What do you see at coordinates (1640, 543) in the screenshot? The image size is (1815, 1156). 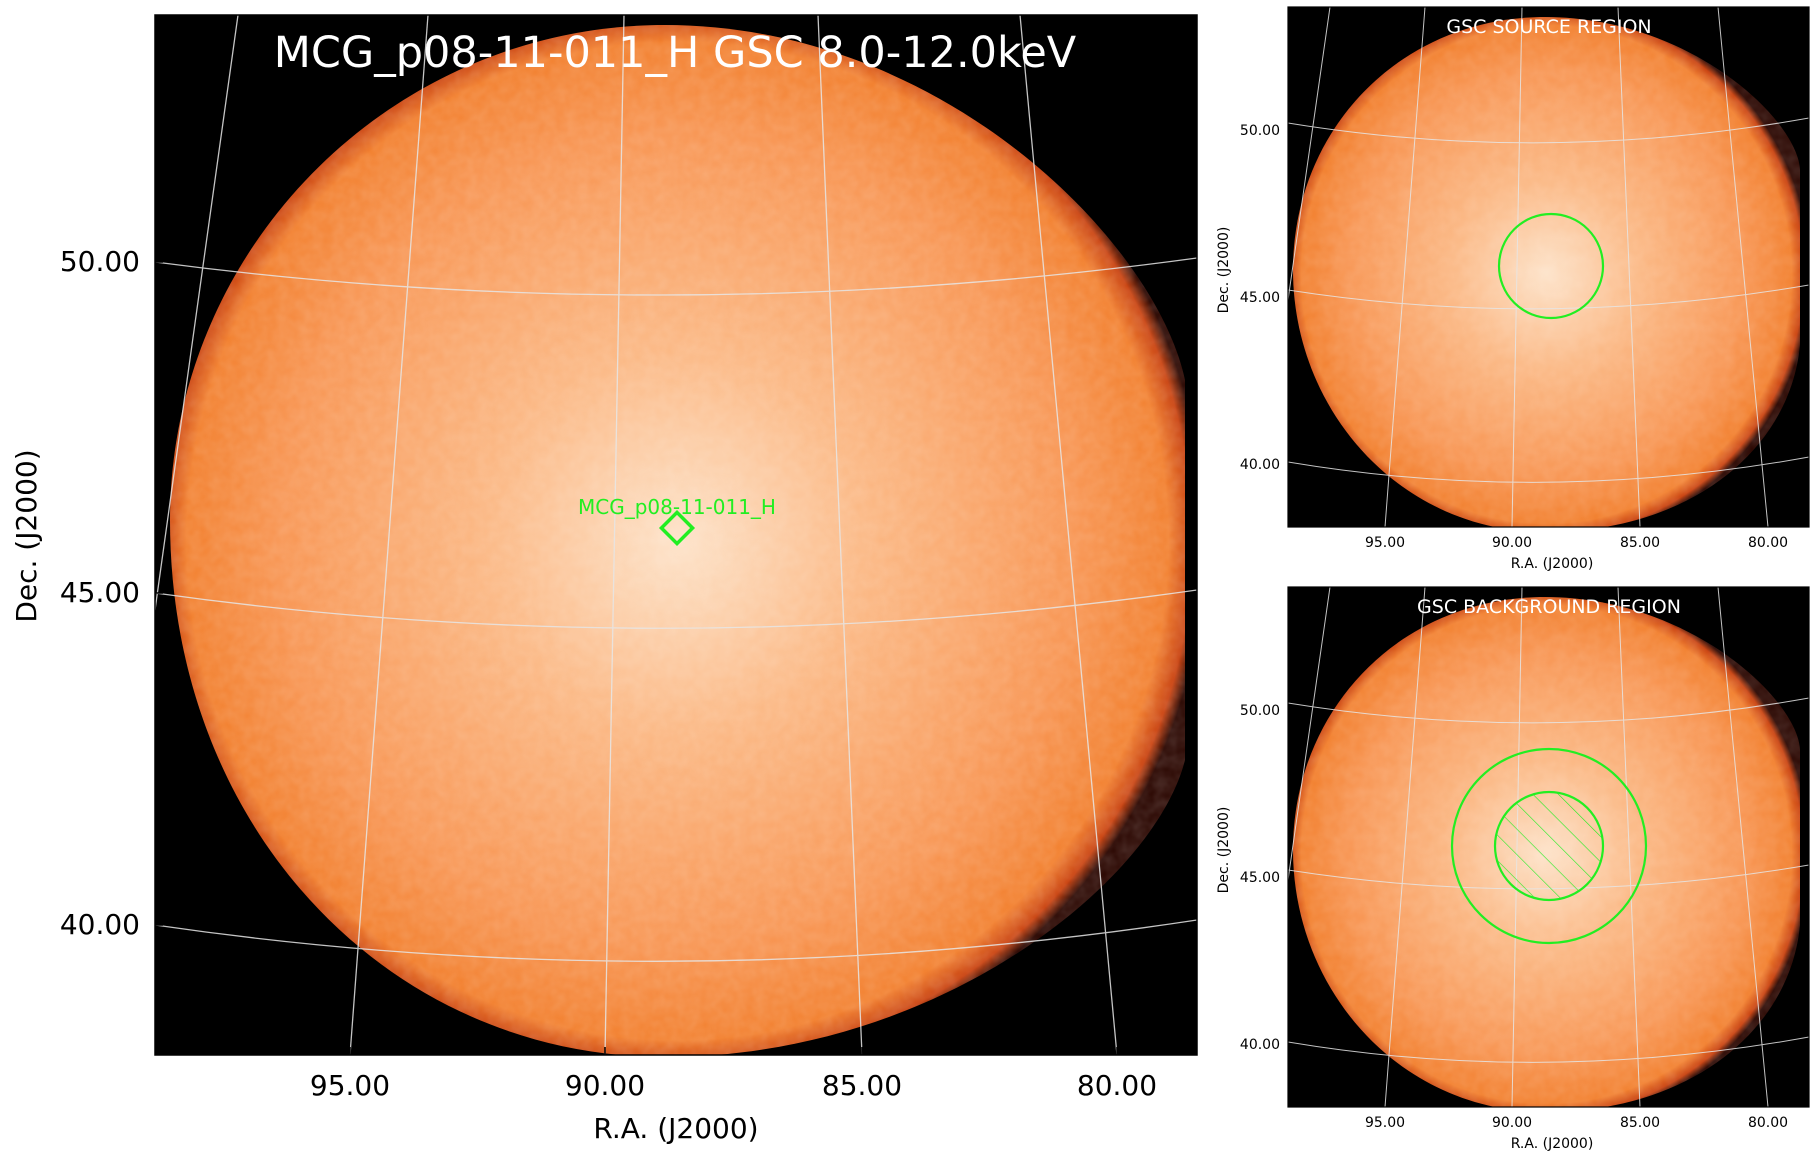 I see `source-xtick-85: 85.00` at bounding box center [1640, 543].